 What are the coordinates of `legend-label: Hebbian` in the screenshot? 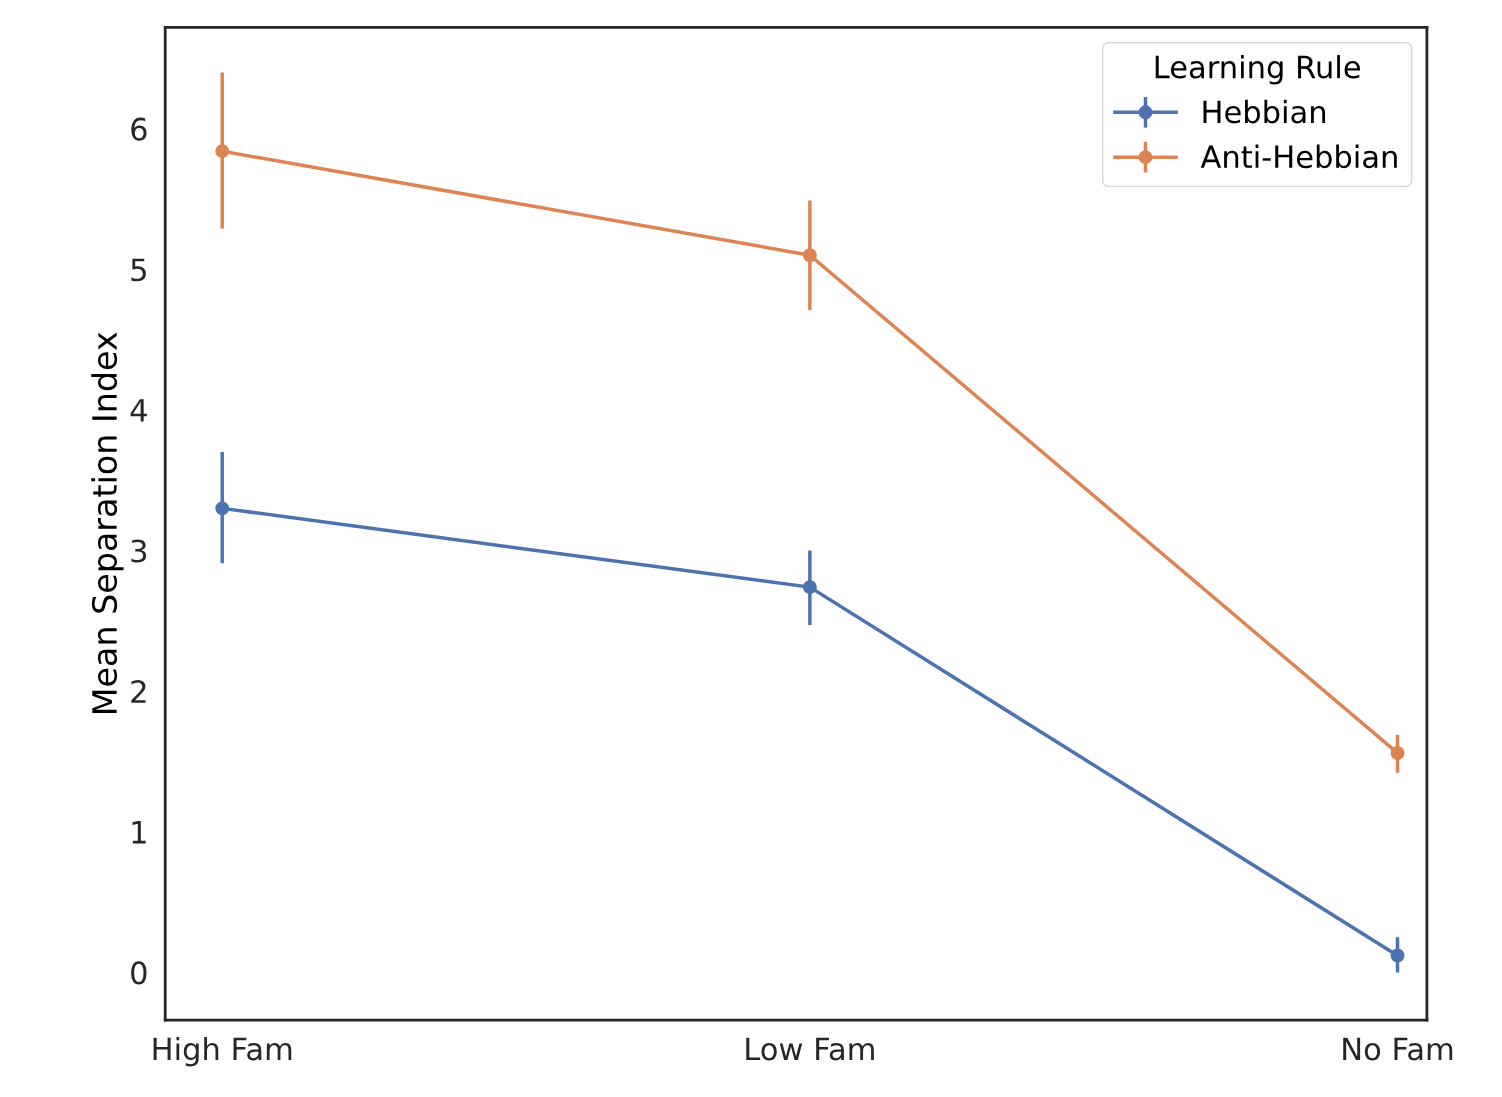 It's located at (1264, 111).